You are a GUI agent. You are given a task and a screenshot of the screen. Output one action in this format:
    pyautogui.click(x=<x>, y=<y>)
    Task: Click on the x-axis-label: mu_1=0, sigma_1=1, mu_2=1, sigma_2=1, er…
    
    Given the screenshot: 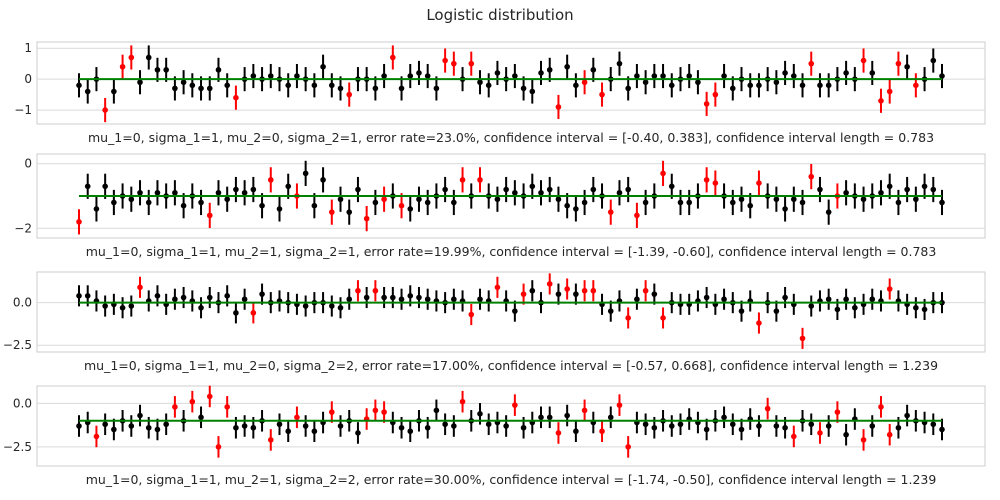 What is the action you would take?
    pyautogui.click(x=511, y=251)
    